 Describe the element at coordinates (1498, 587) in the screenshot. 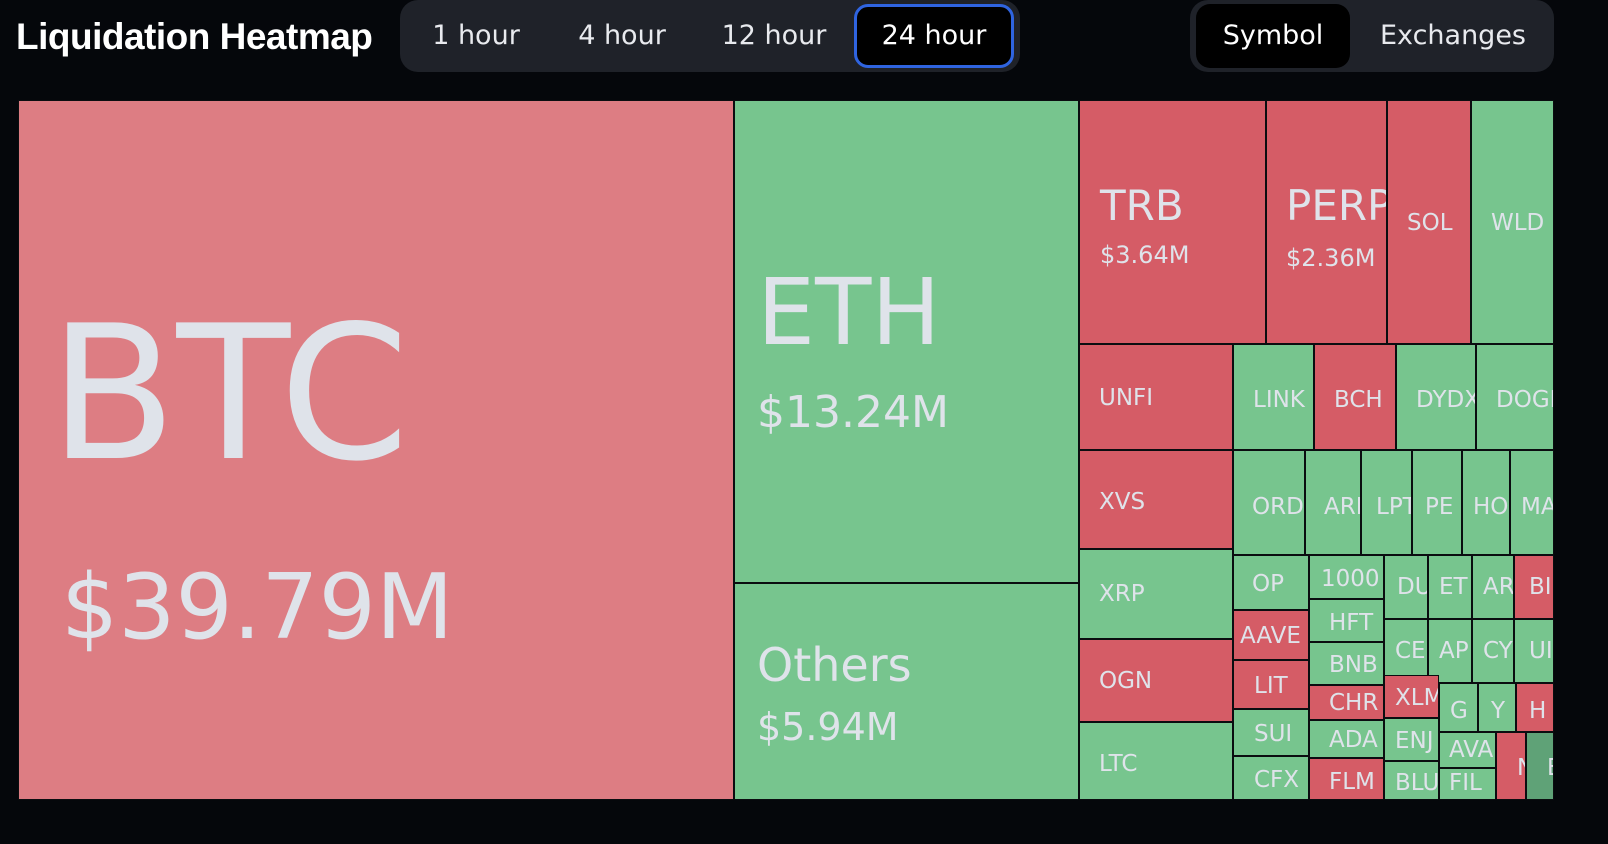

I see `cell-symbol: AR` at that location.